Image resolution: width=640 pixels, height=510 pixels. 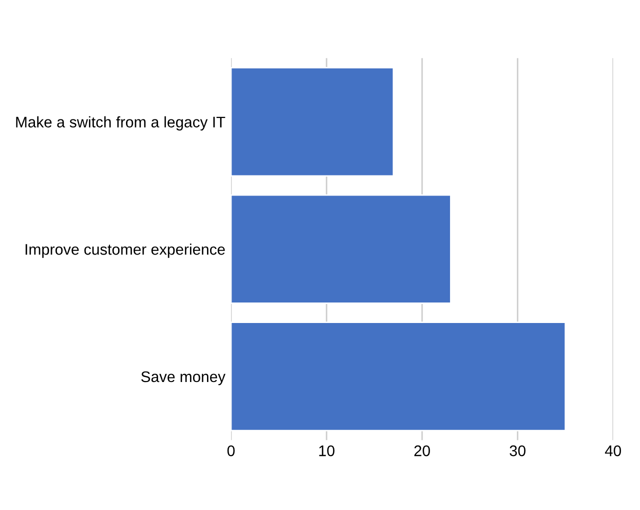 What do you see at coordinates (183, 378) in the screenshot?
I see `y-tick-label: Save money` at bounding box center [183, 378].